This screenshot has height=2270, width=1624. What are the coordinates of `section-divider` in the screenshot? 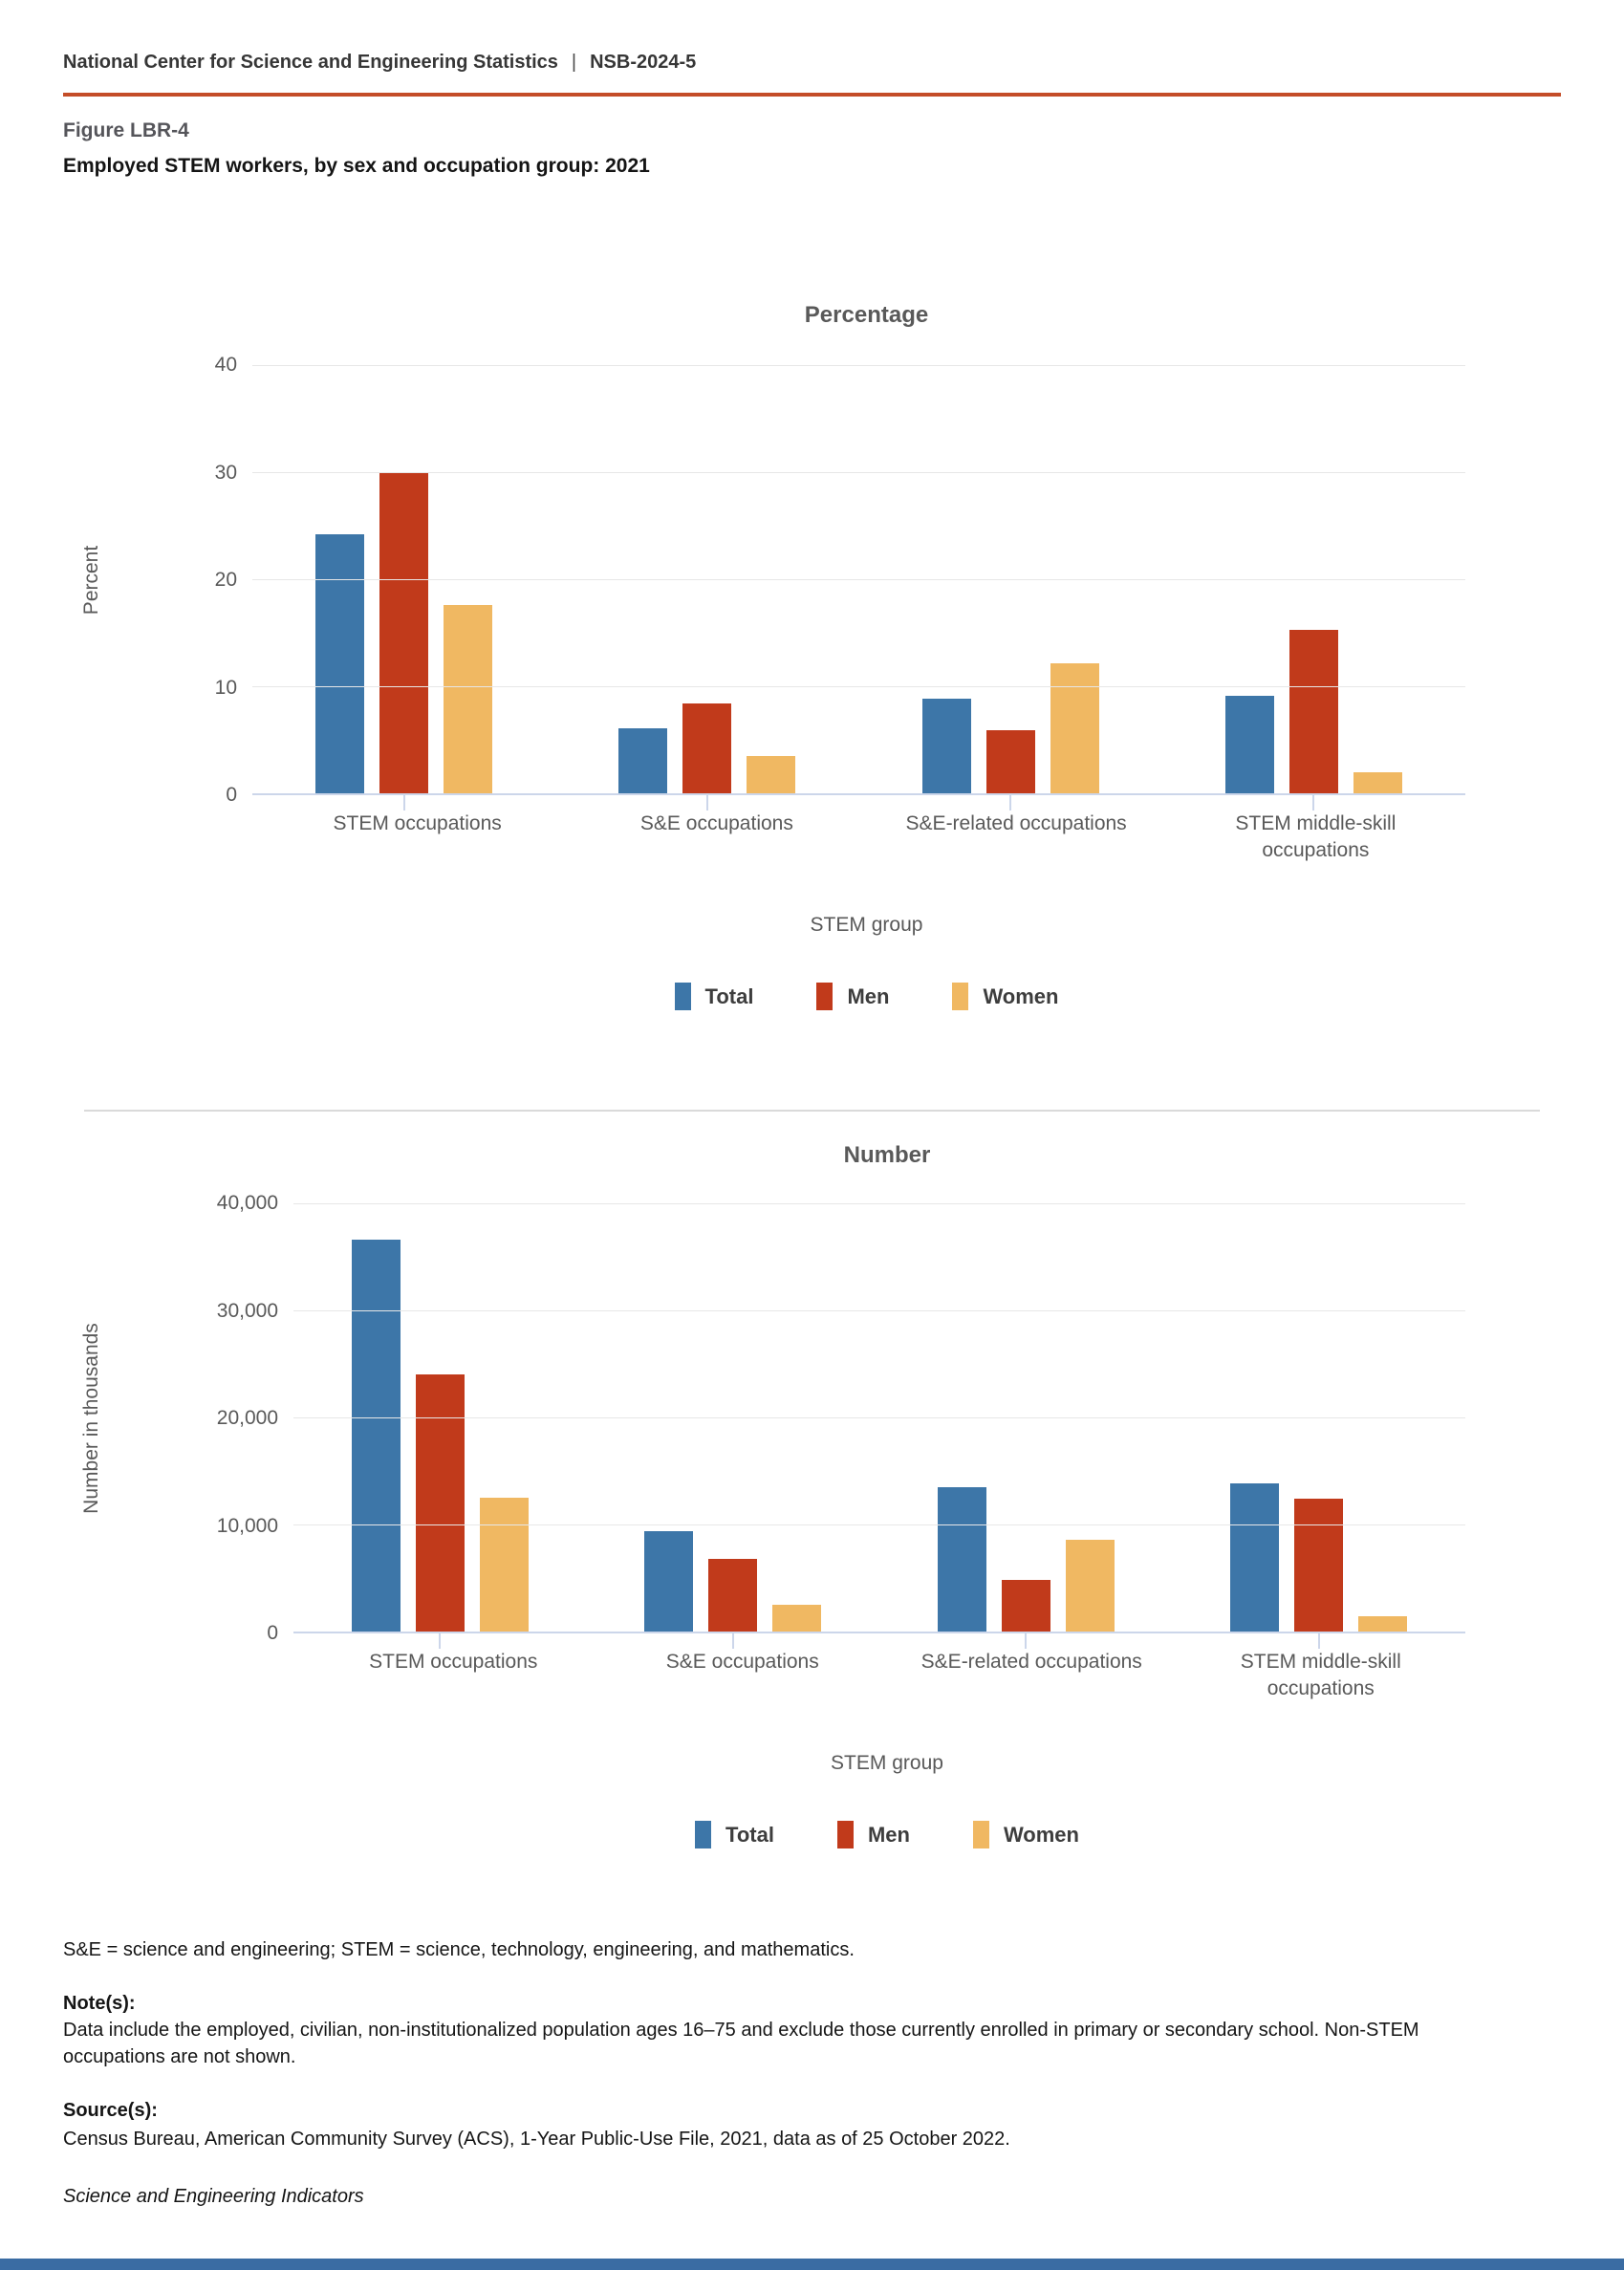 It's located at (812, 1111).